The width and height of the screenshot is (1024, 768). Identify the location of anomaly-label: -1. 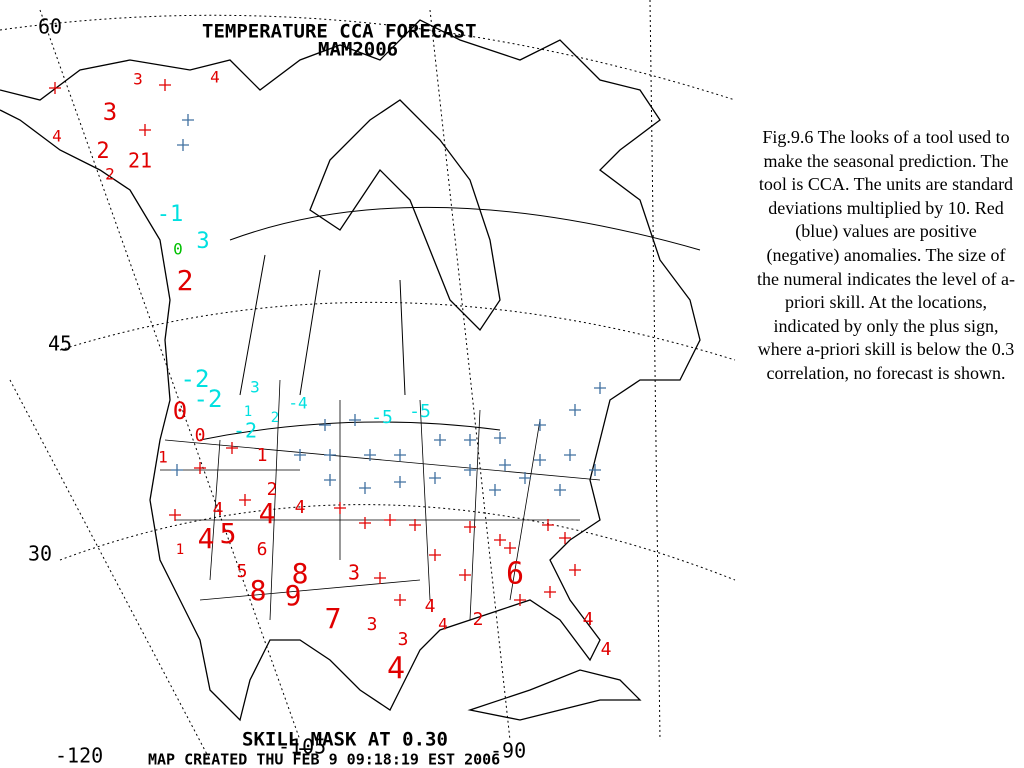
(170, 214).